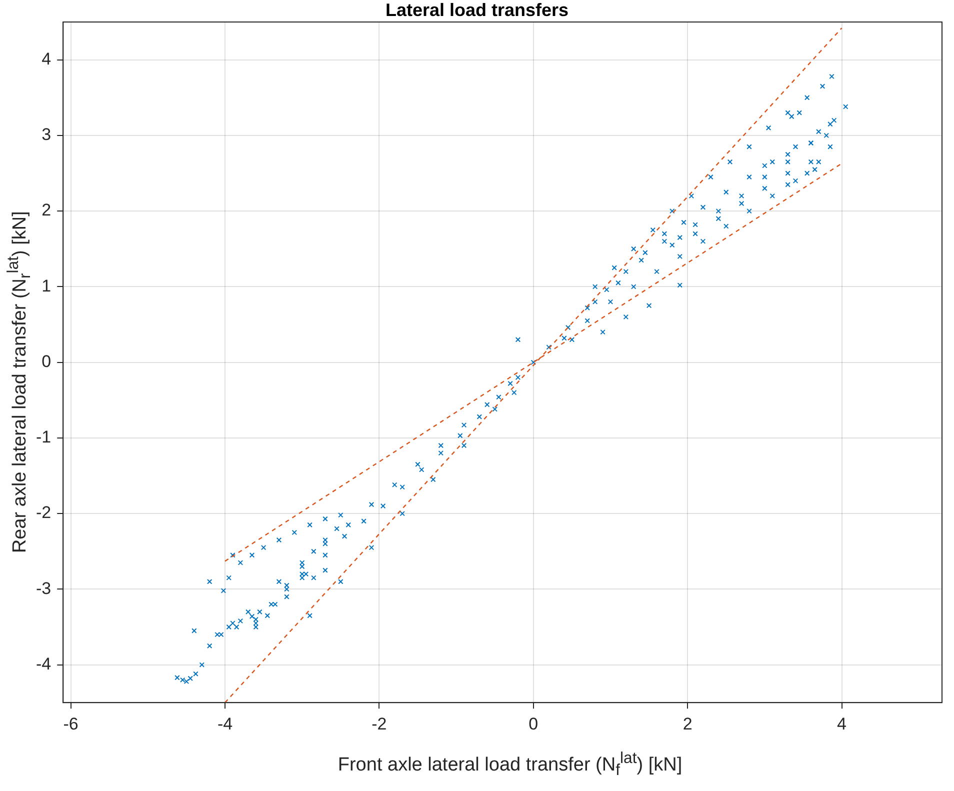 This screenshot has width=954, height=791. What do you see at coordinates (225, 724) in the screenshot?
I see `x-tick-label: -4` at bounding box center [225, 724].